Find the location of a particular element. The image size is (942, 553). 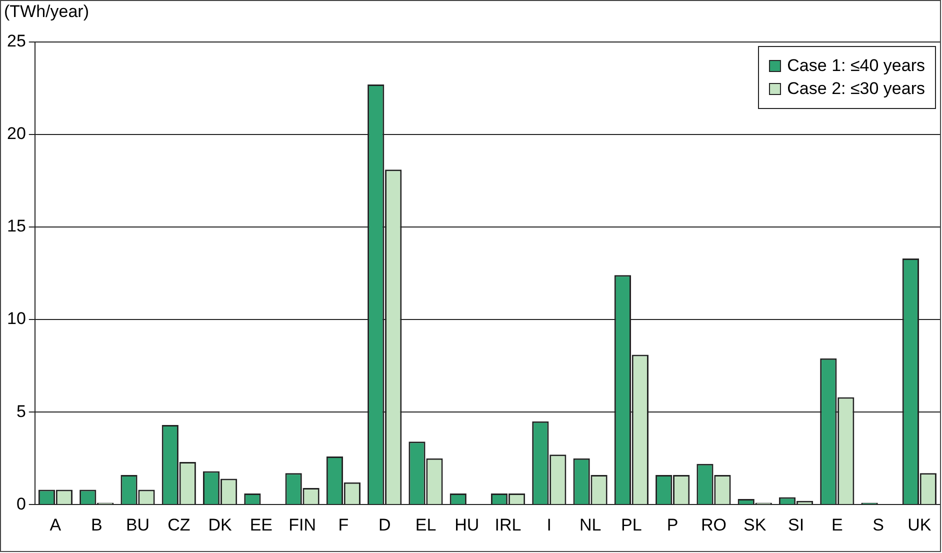

legend-label: Case 2: ≤30 years is located at coordinates (856, 89).